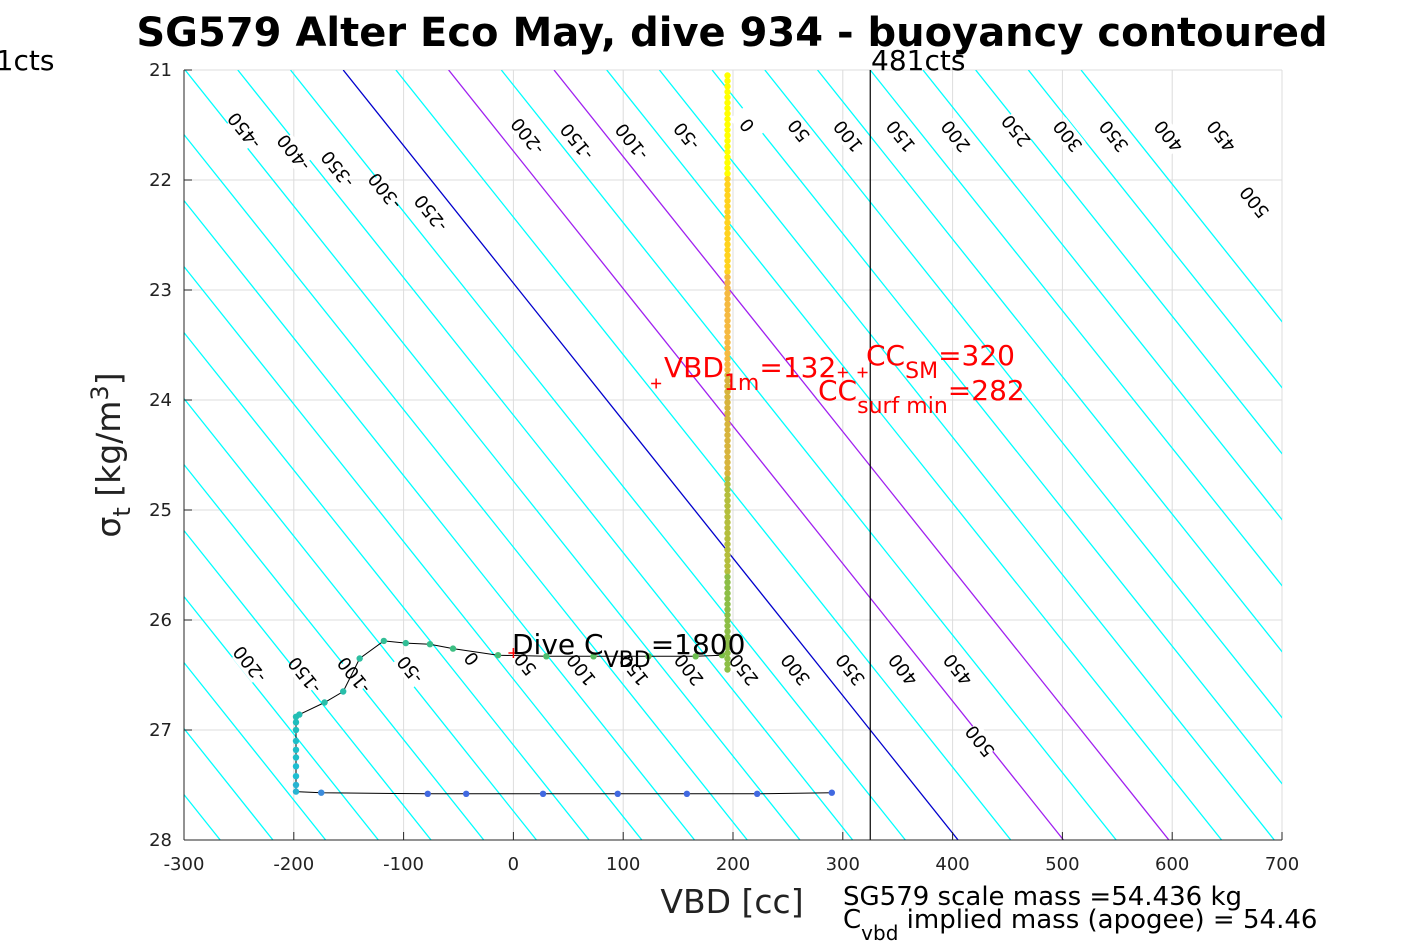 This screenshot has height=945, width=1417. What do you see at coordinates (940, 361) in the screenshot?
I see `cc-sm-annotation: CCSM=320` at bounding box center [940, 361].